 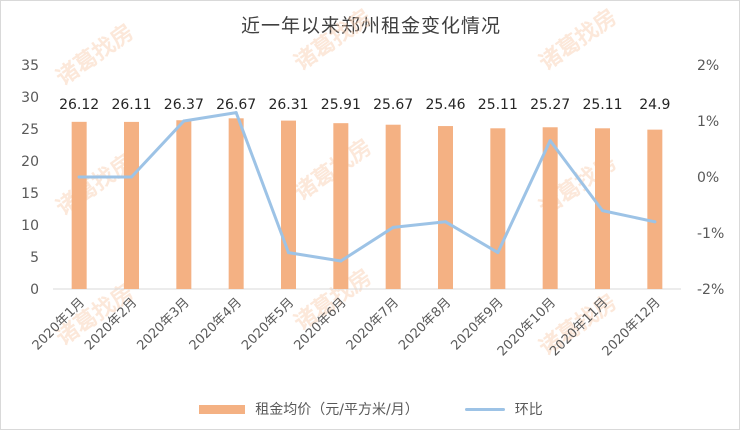 I want to click on bar-data-label: 26.37, so click(x=184, y=105).